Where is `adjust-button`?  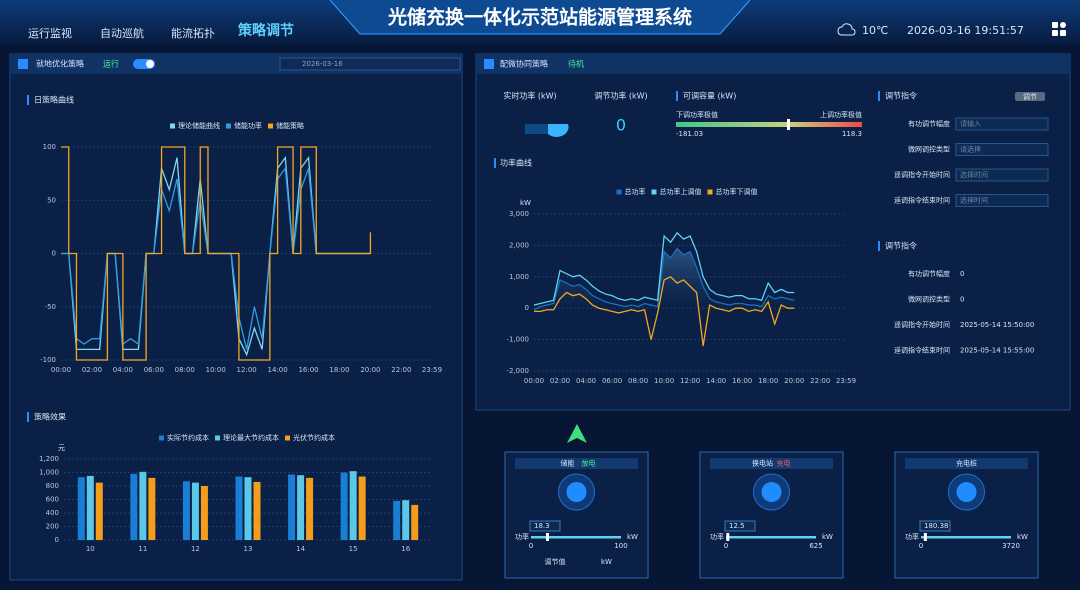
adjust-button is located at coordinates (1030, 96).